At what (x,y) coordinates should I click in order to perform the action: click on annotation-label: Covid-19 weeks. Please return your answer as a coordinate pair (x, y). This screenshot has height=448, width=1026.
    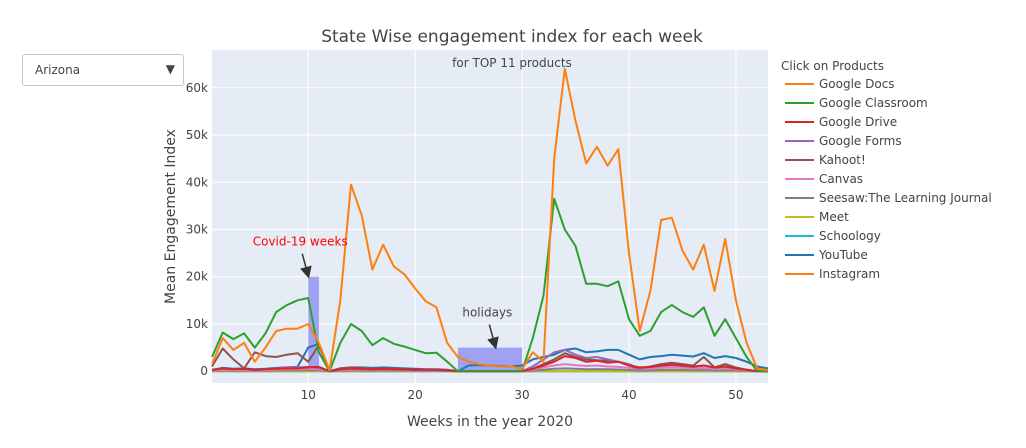
    Looking at the image, I should click on (300, 242).